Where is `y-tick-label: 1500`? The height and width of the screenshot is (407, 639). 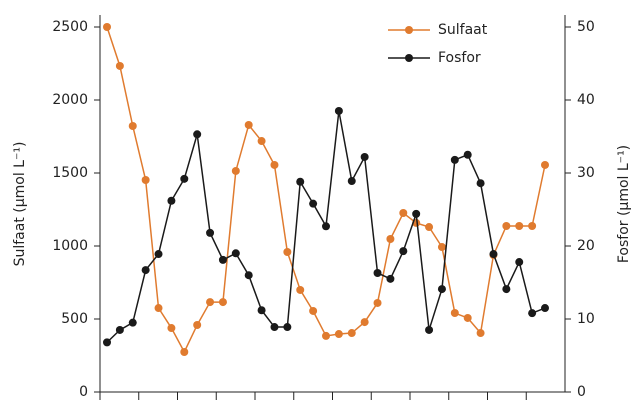
y-tick-label: 1500 is located at coordinates (70, 173).